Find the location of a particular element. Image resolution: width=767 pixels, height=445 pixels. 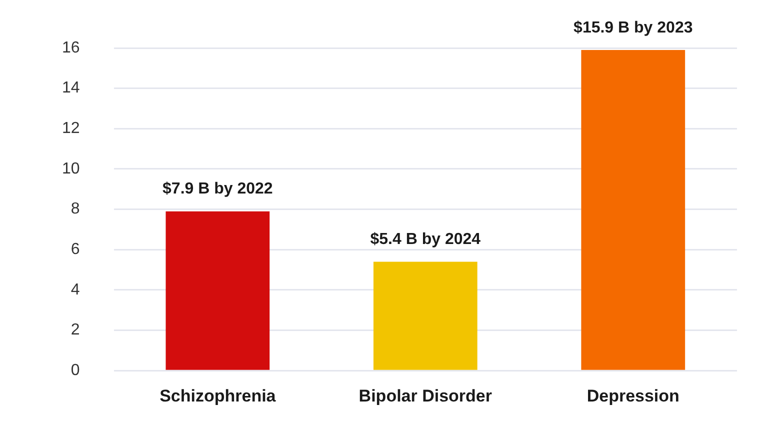

y-tick-label: 12 is located at coordinates (71, 129).